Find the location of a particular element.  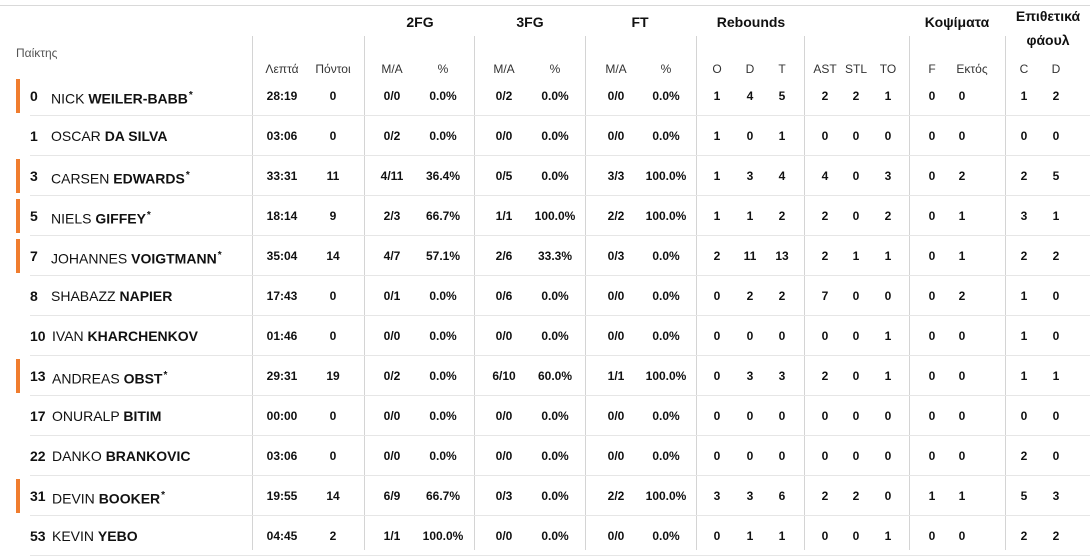

header-points: Πόντοι is located at coordinates (333, 69).